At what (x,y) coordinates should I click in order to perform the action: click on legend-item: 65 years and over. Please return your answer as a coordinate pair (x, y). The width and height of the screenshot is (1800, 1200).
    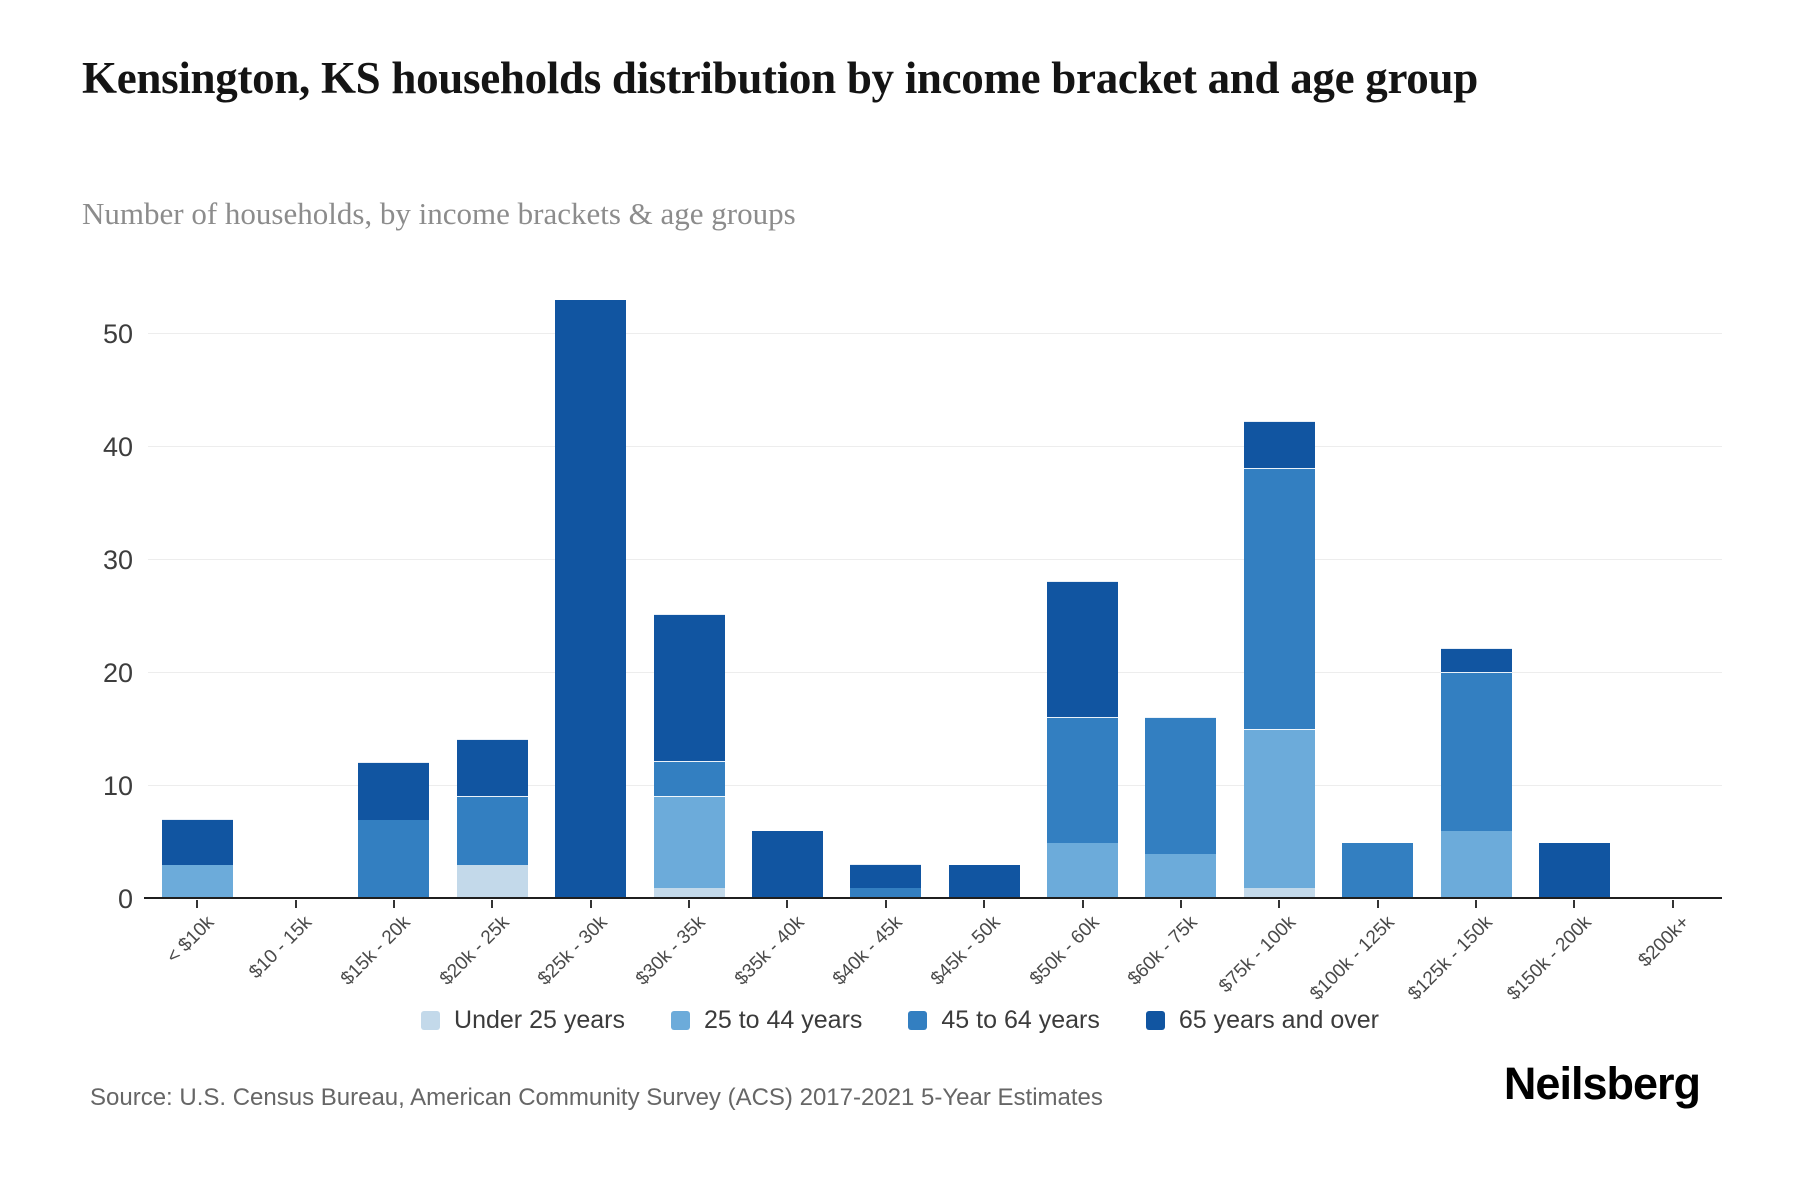
    Looking at the image, I should click on (1262, 1020).